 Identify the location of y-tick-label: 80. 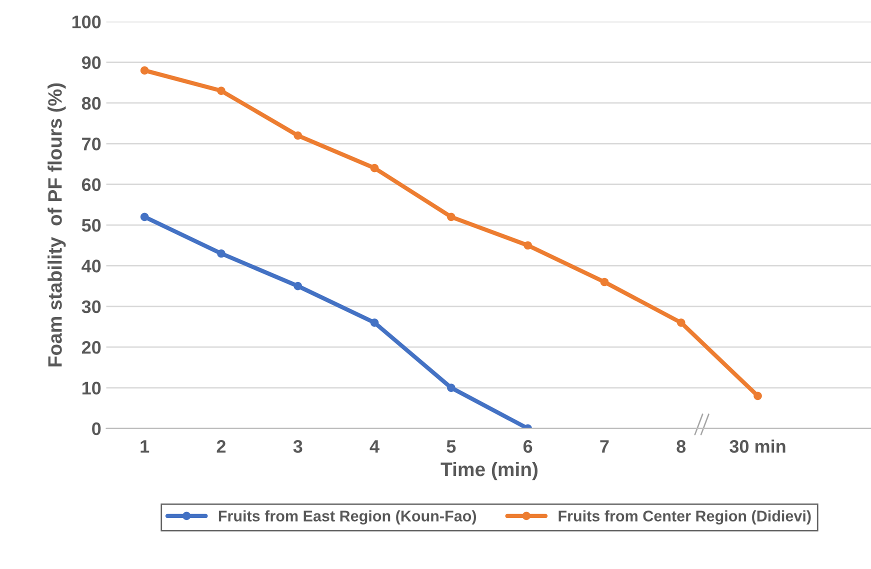
(91, 103).